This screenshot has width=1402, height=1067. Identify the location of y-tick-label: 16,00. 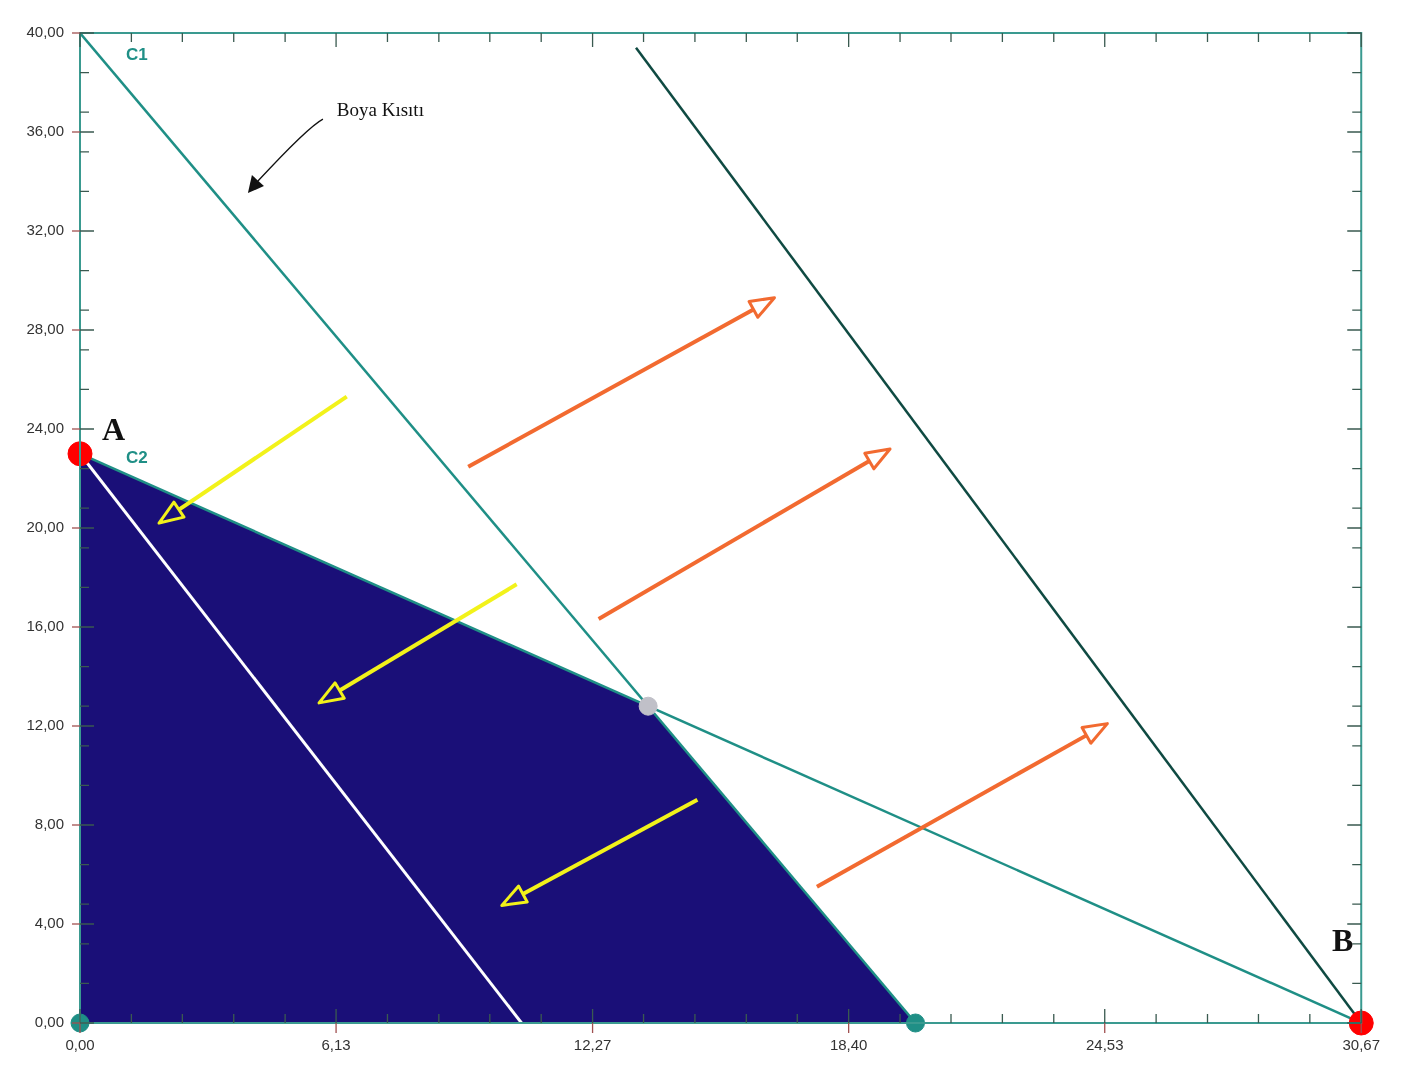
(45, 626).